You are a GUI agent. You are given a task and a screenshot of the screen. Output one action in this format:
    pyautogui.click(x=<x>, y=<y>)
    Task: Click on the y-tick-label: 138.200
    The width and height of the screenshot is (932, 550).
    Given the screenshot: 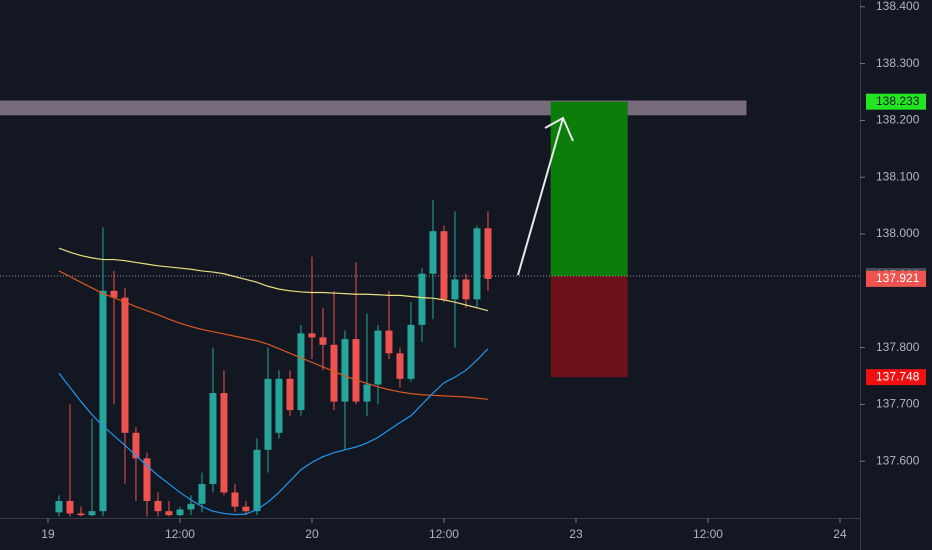 What is the action you would take?
    pyautogui.click(x=898, y=120)
    